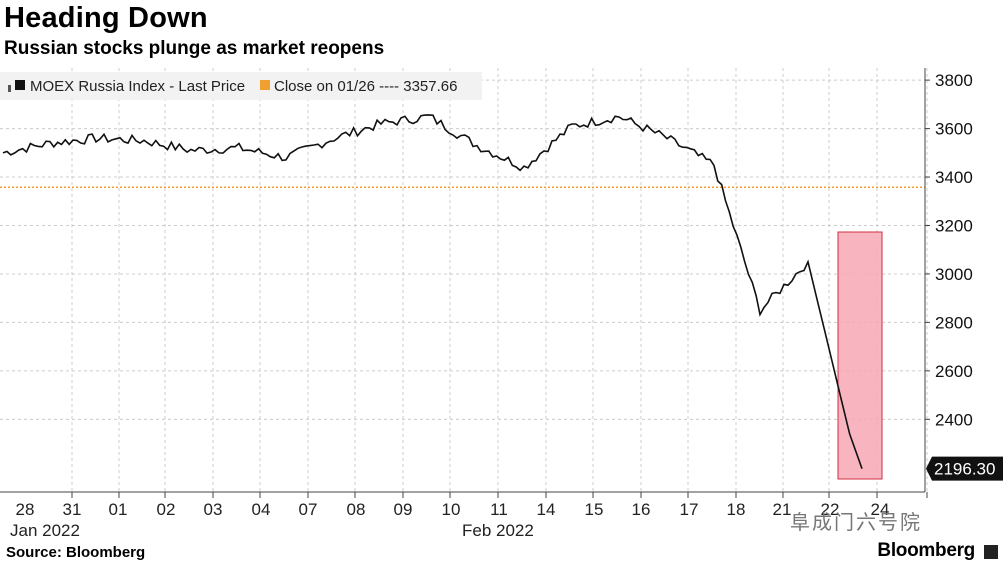 The height and width of the screenshot is (564, 1003). What do you see at coordinates (954, 419) in the screenshot?
I see `y-tick-label: 2400` at bounding box center [954, 419].